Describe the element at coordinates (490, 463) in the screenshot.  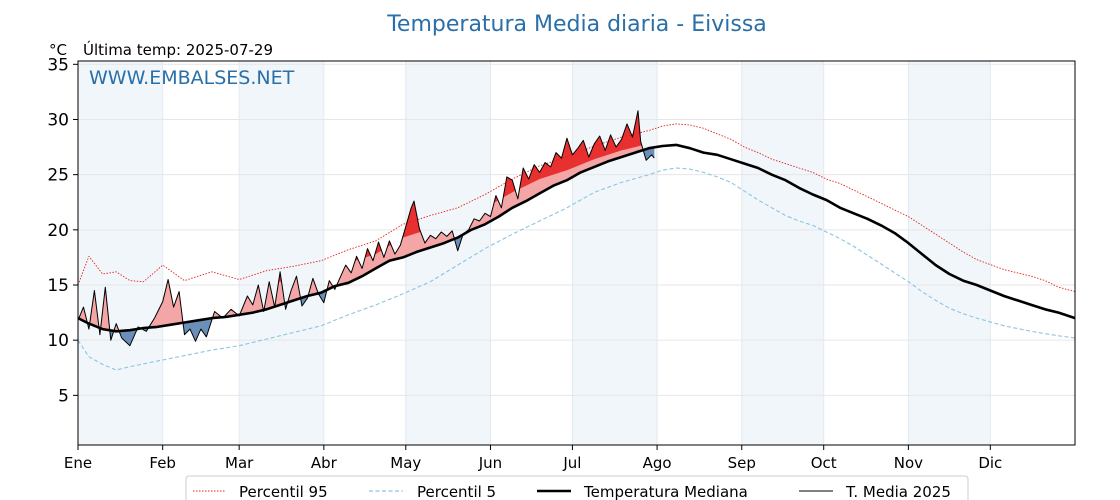
I see `x-tick-label: Jun` at that location.